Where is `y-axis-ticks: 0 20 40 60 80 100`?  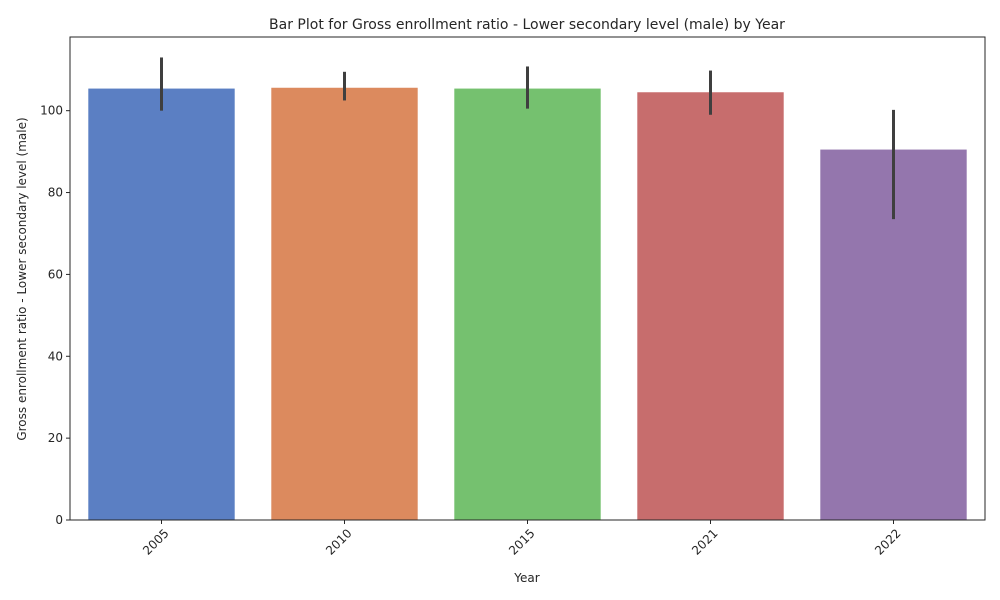 y-axis-ticks: 0 20 40 60 80 100 is located at coordinates (55, 315).